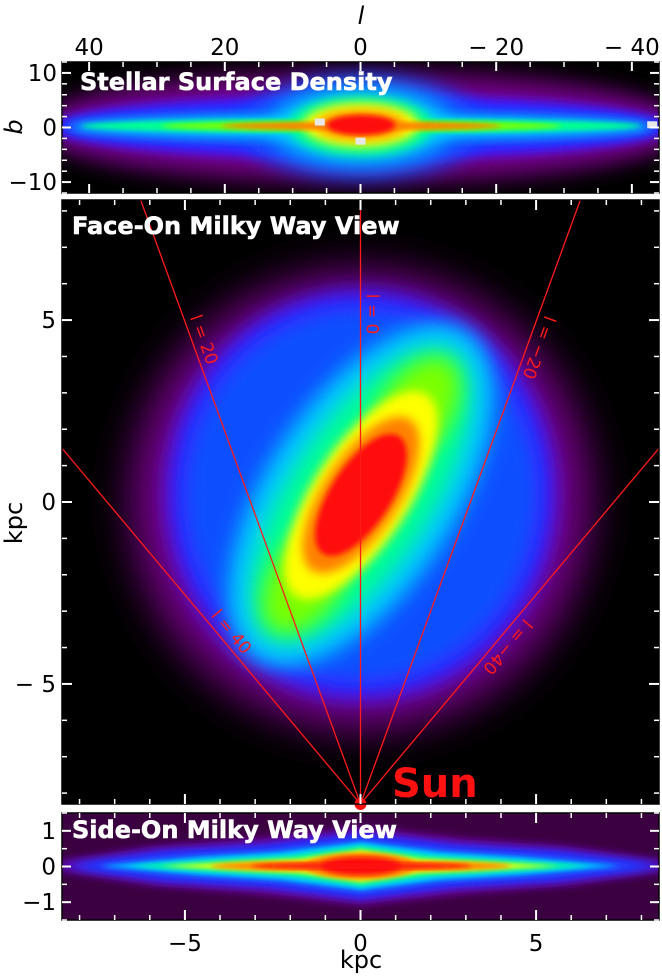 This screenshot has height=977, width=662. I want to click on b-tick-label: 0, so click(49, 129).